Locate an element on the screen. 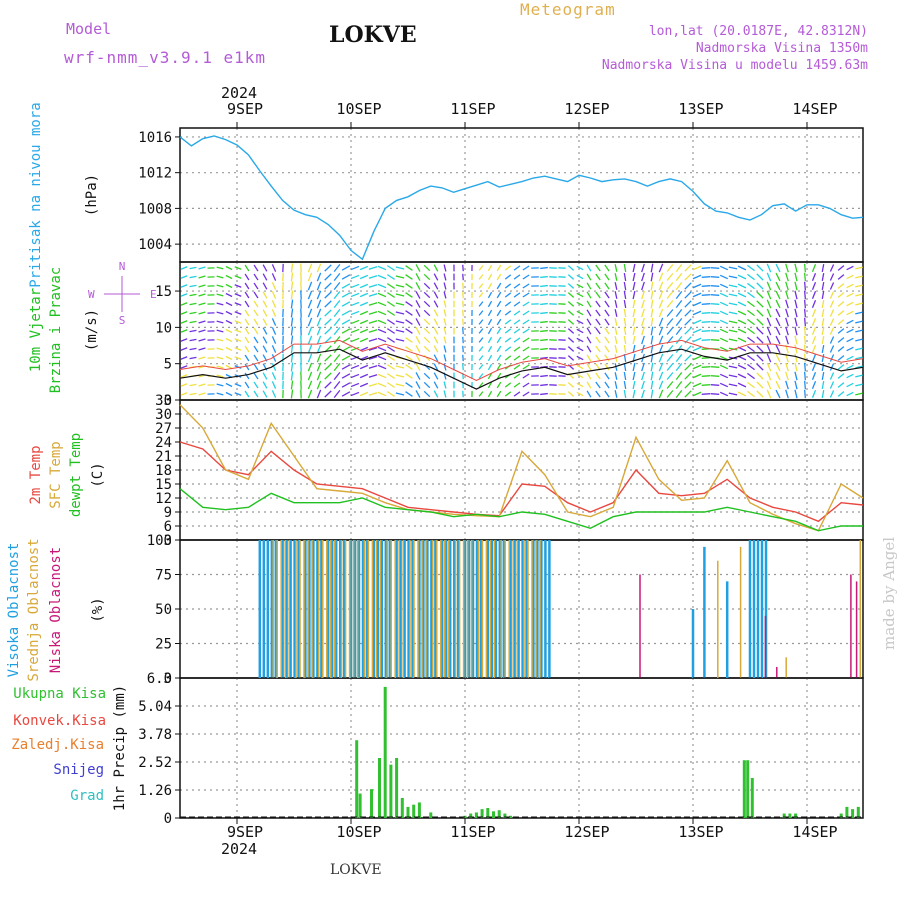 The height and width of the screenshot is (900, 900). y-tick-label: 1016 is located at coordinates (155, 138).